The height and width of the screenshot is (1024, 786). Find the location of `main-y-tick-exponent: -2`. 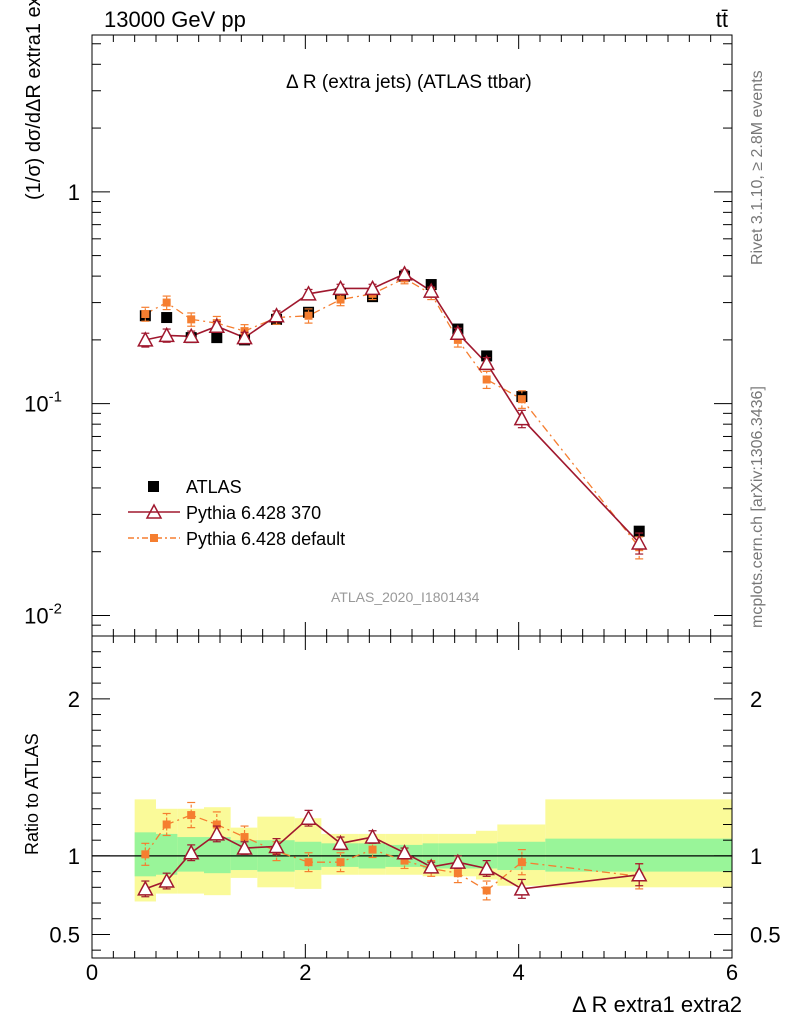

main-y-tick-exponent: -2 is located at coordinates (55, 608).